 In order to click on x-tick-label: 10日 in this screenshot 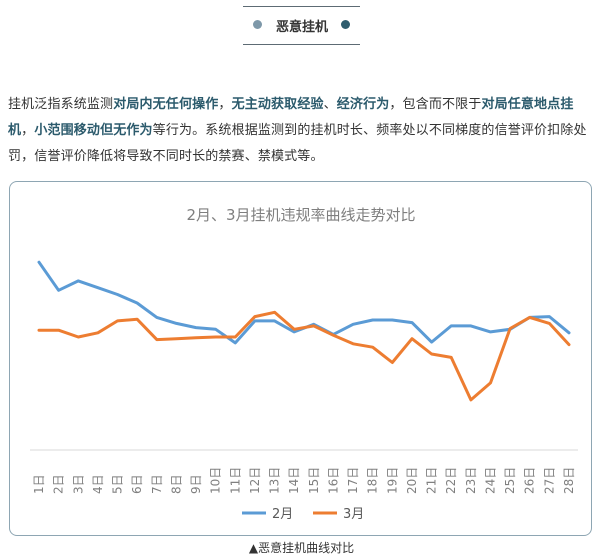, I will do `click(216, 480)`.